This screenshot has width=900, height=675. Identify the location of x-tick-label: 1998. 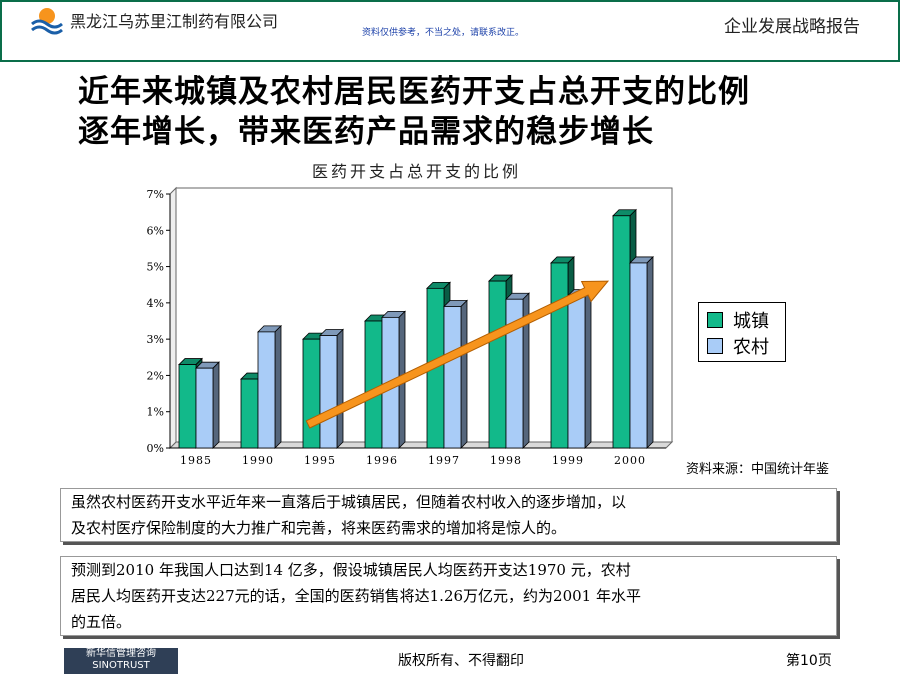
(506, 460).